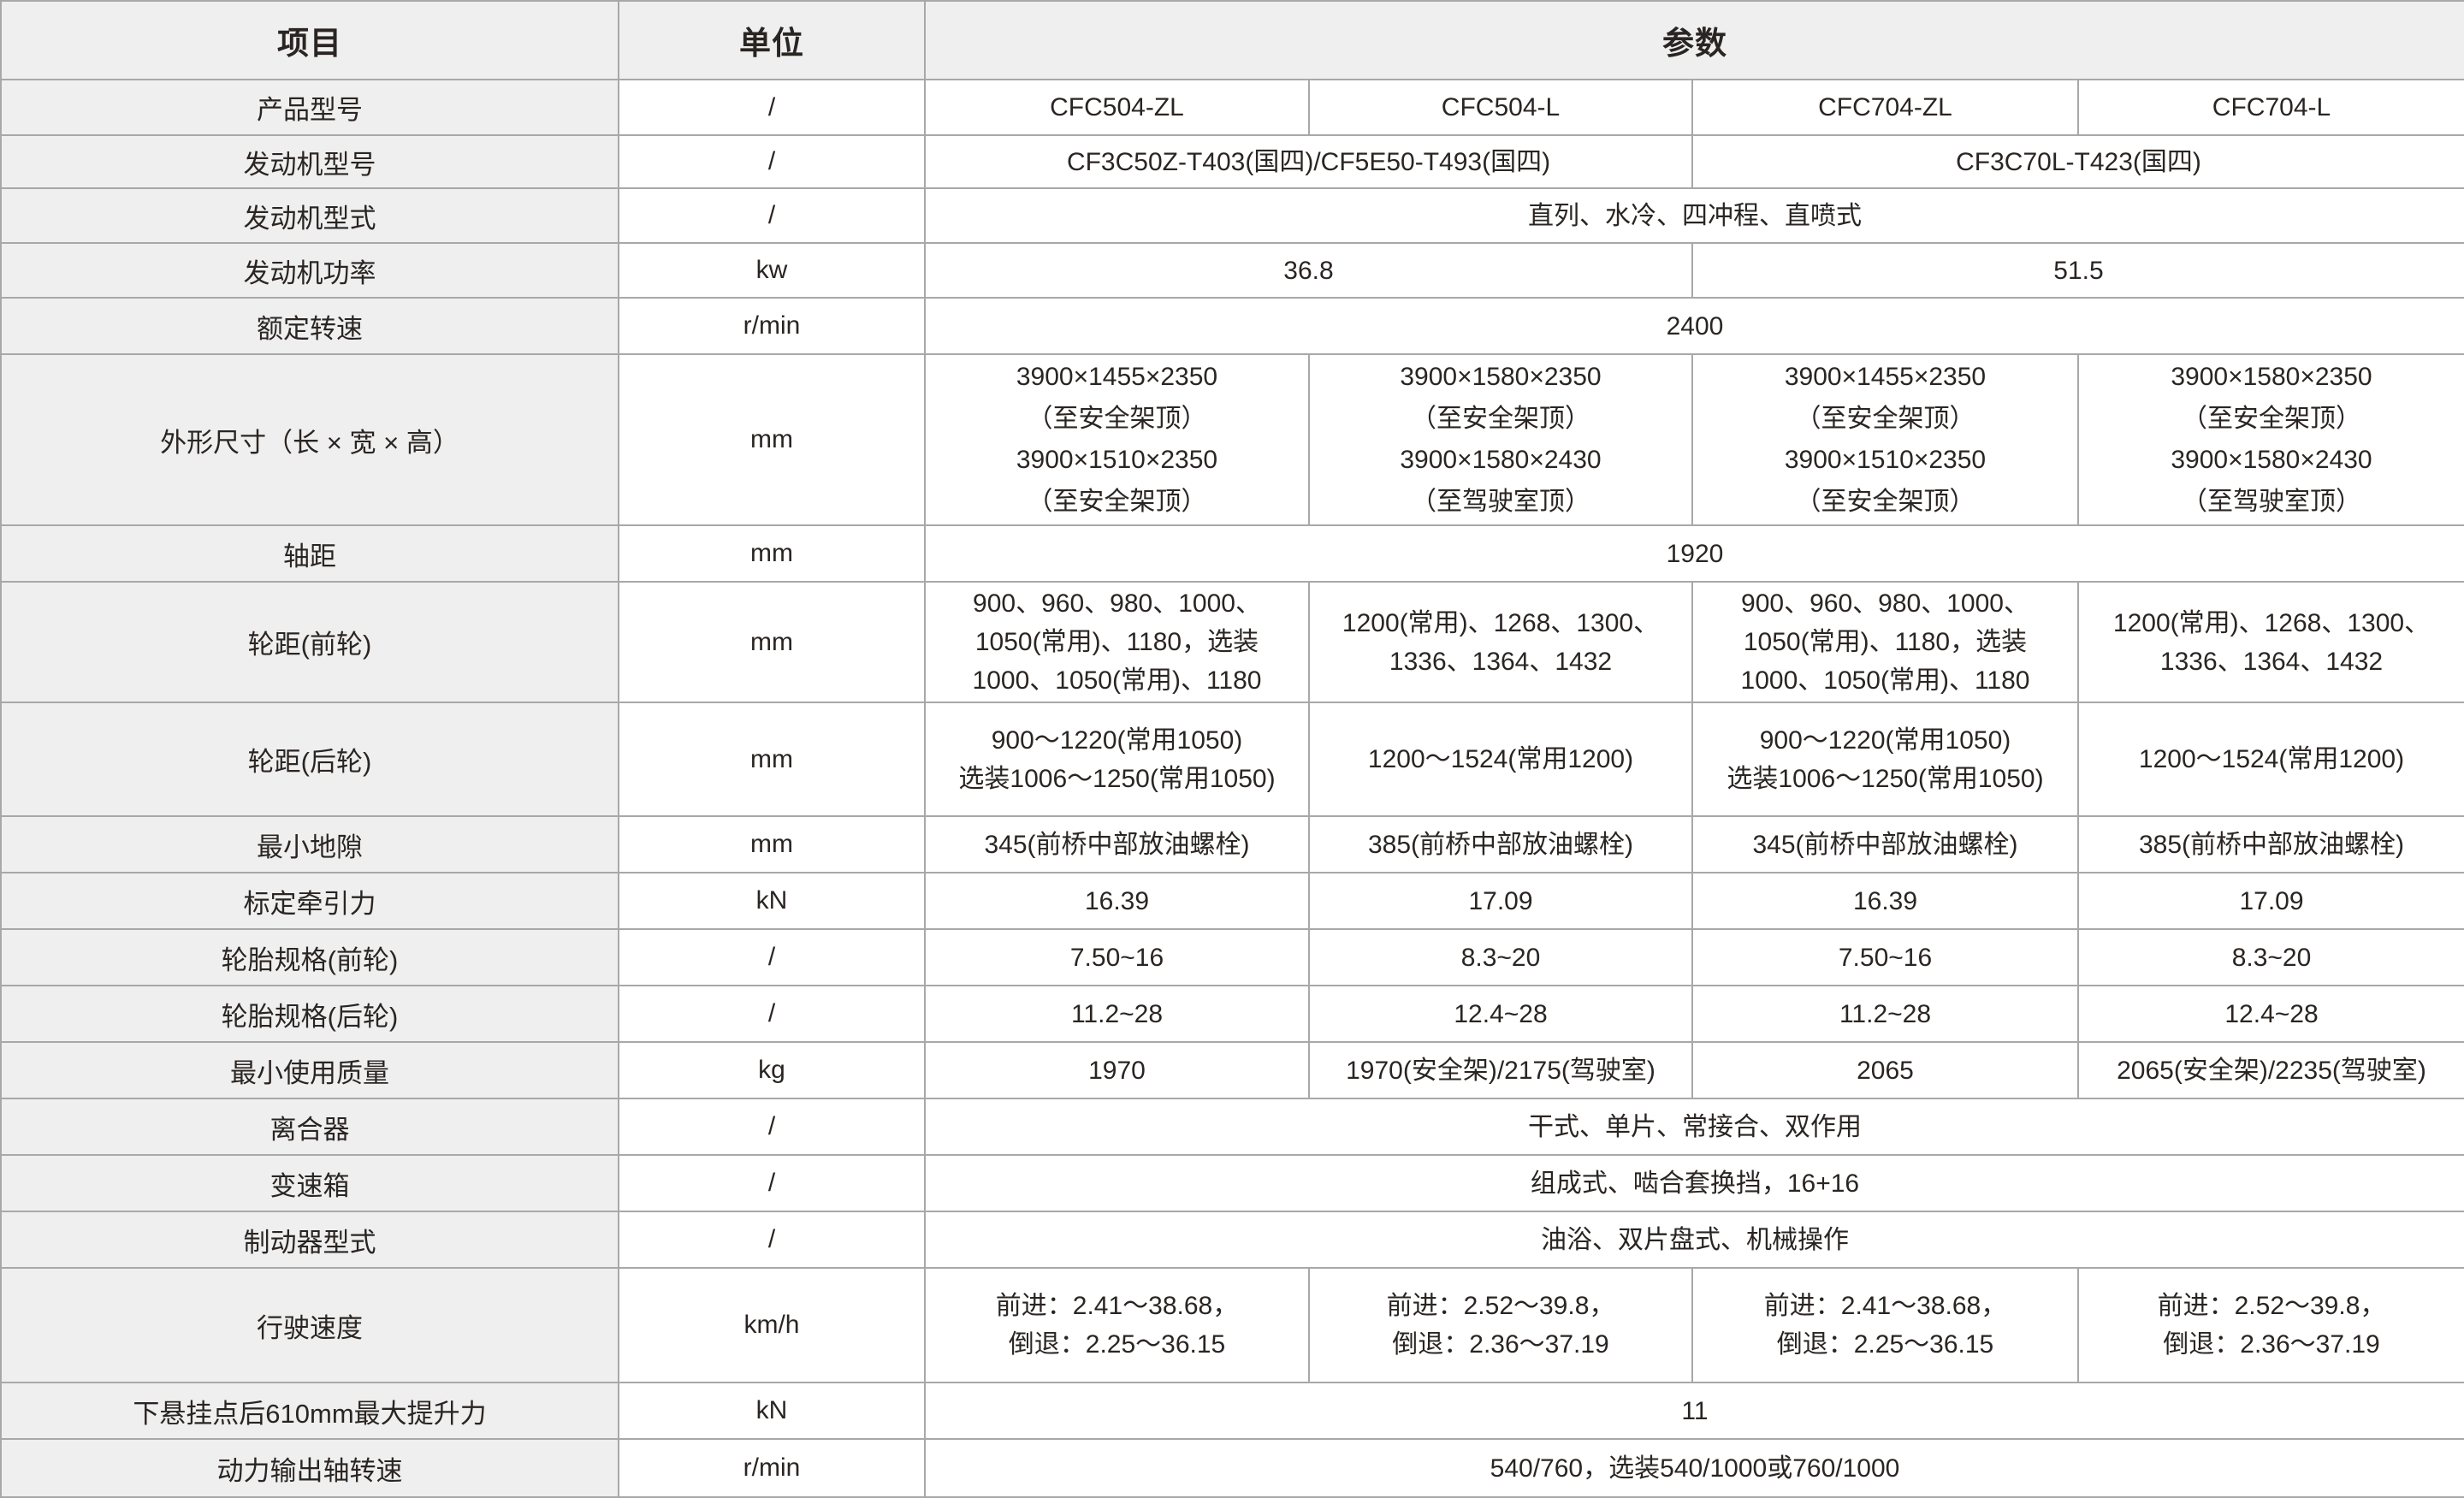 The width and height of the screenshot is (2464, 1498). Describe the element at coordinates (1694, 40) in the screenshot. I see `header-params: 参数` at that location.